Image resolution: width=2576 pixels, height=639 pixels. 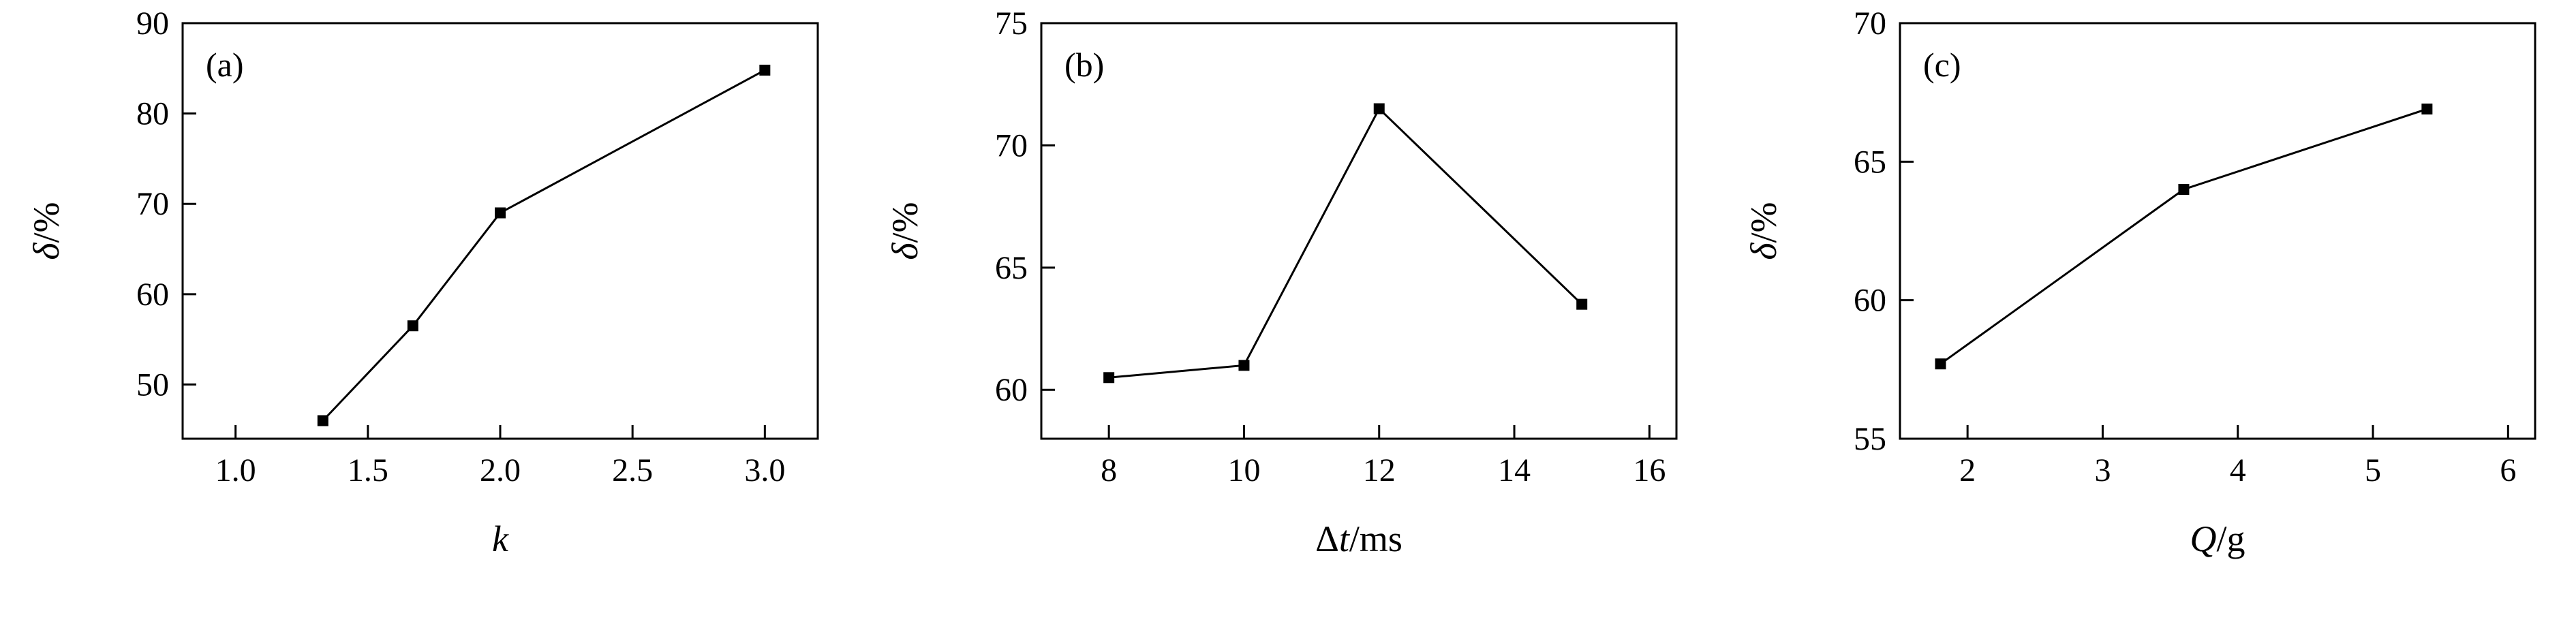 What do you see at coordinates (500, 470) in the screenshot?
I see `x-tick-label: 2.0` at bounding box center [500, 470].